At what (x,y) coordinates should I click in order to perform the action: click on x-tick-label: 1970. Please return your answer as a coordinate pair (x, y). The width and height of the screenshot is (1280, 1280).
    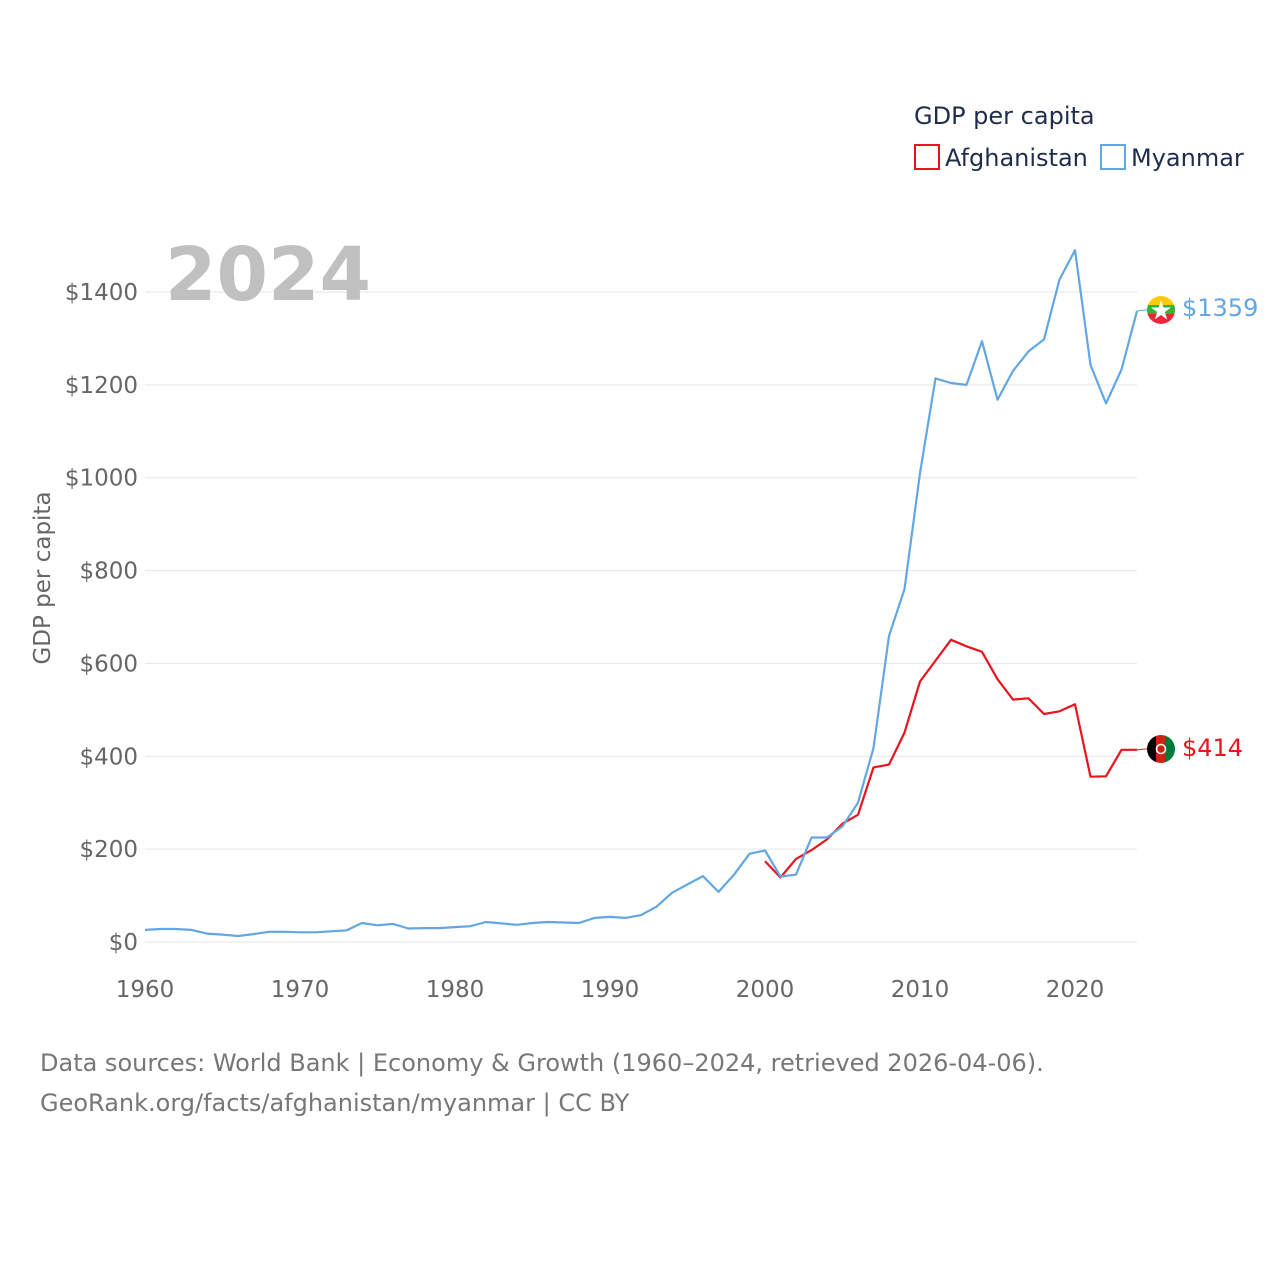
    Looking at the image, I should click on (300, 990).